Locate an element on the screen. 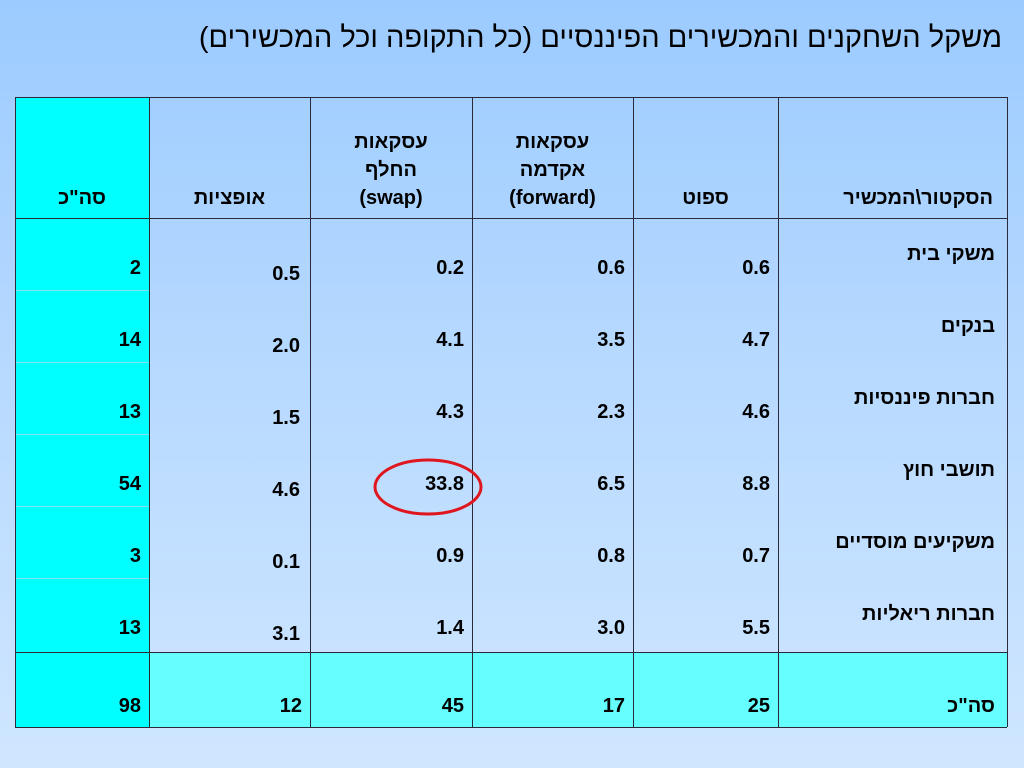 This screenshot has width=1024, height=768. cell-value: 1.4 is located at coordinates (450, 628).